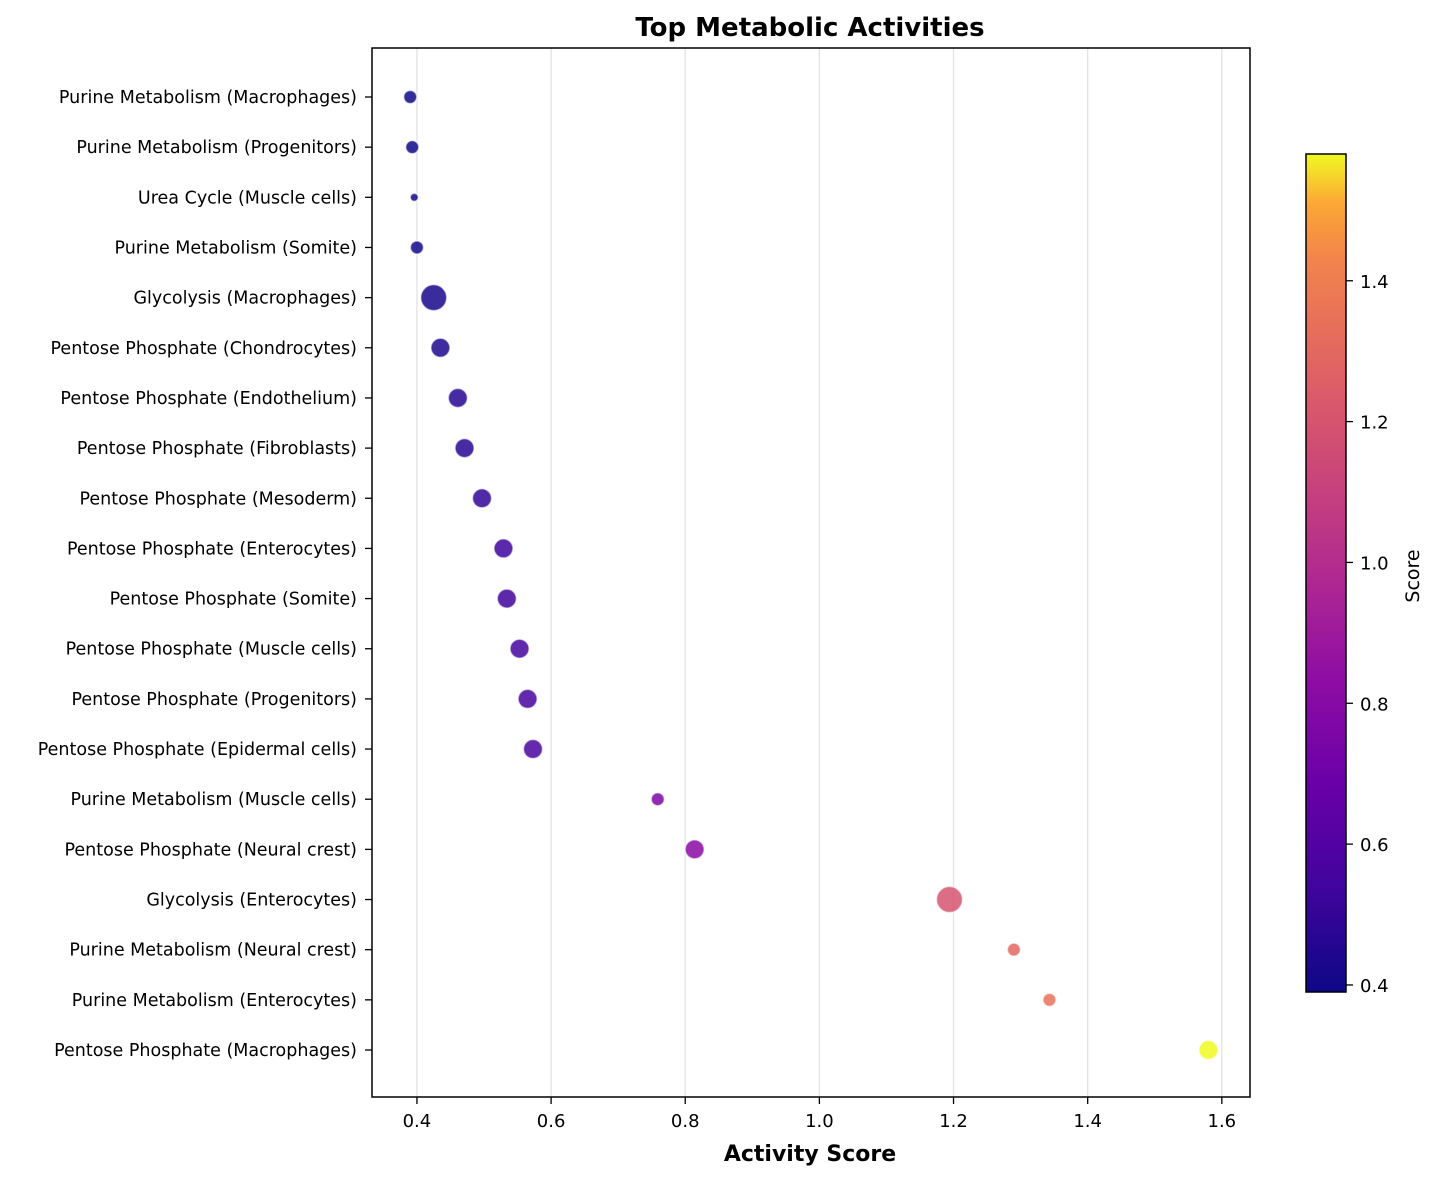  Describe the element at coordinates (810, 1154) in the screenshot. I see `x-axis-label: Activity Score` at that location.